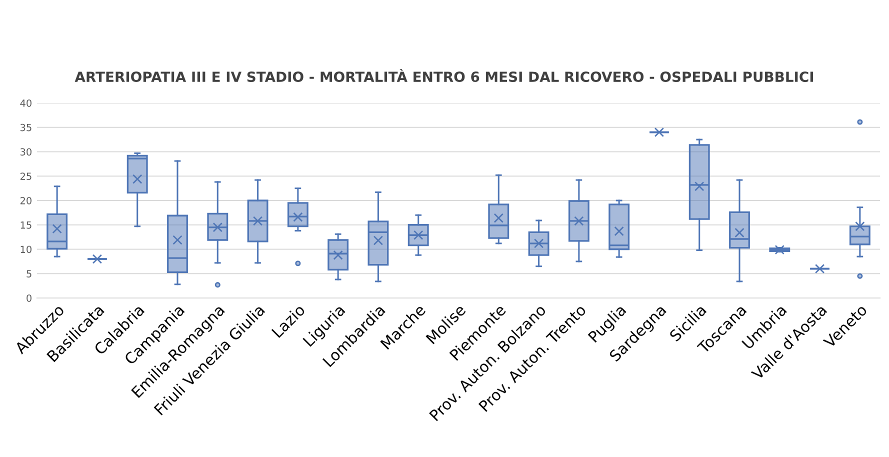  Describe the element at coordinates (444, 75) in the screenshot. I see `chart-title: ARTERIOPATIA III E IV STADIO - MORTALITÀ ENTRO 6 MESI DAL RICOVERO - OSPEDALI PUBBLICI` at that location.